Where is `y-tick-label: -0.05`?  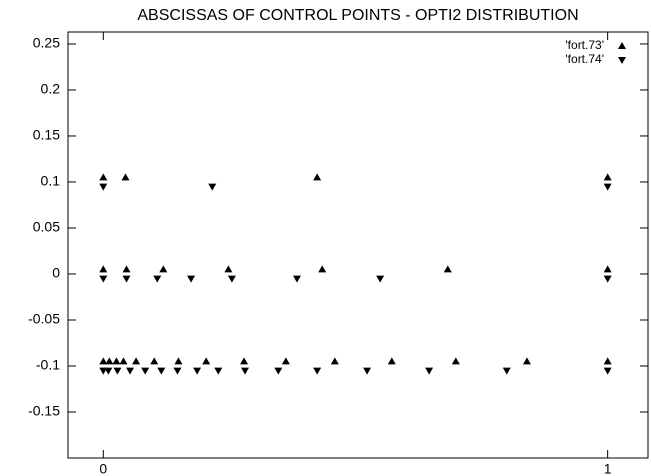 y-tick-label: -0.05 is located at coordinates (44, 319).